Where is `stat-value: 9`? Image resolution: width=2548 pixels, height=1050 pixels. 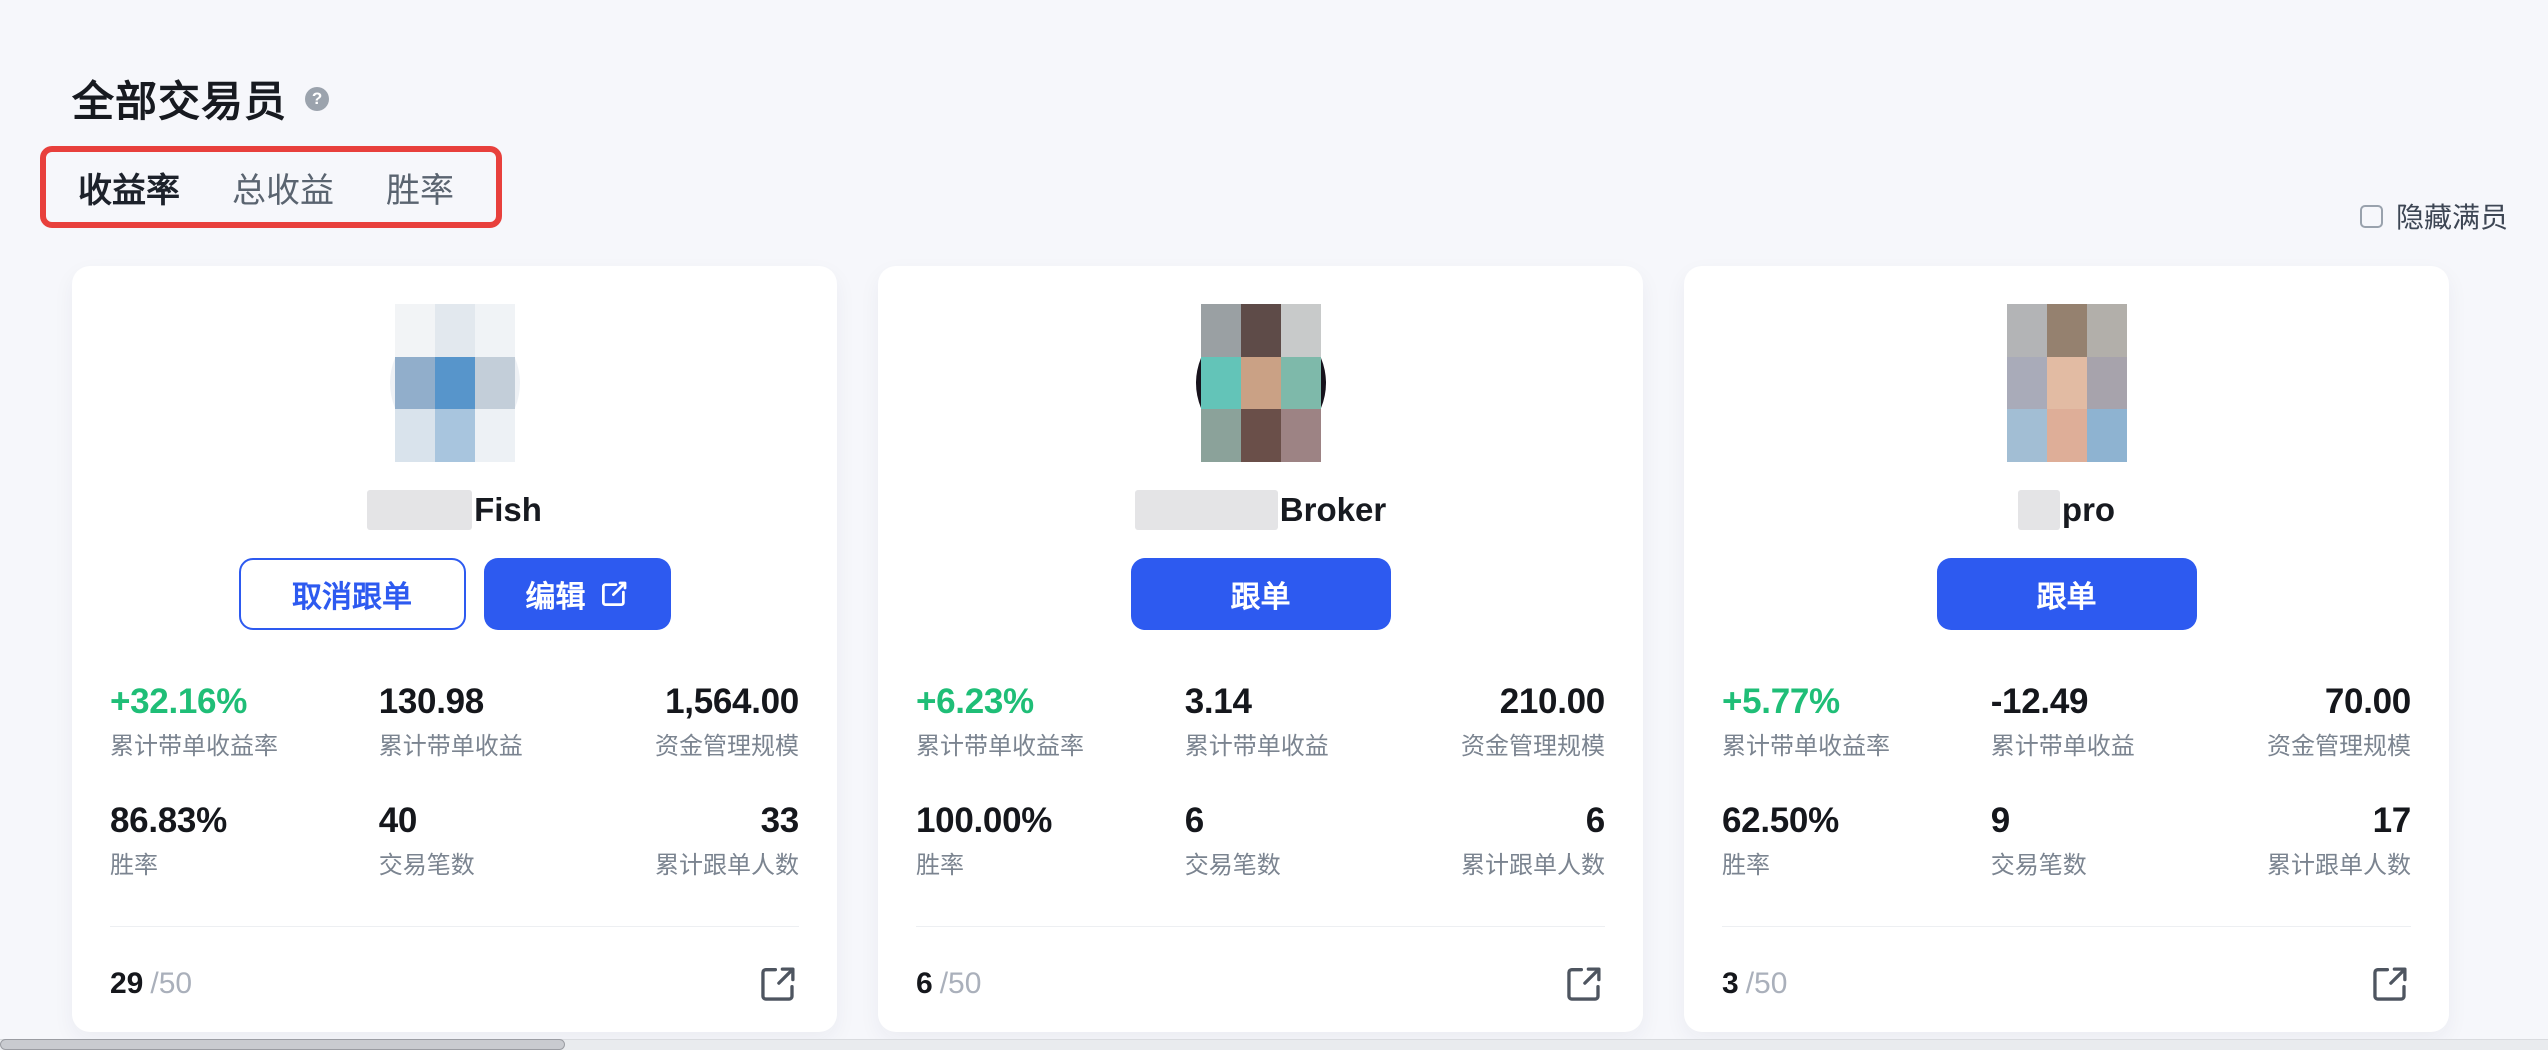
stat-value: 9 is located at coordinates (2000, 820).